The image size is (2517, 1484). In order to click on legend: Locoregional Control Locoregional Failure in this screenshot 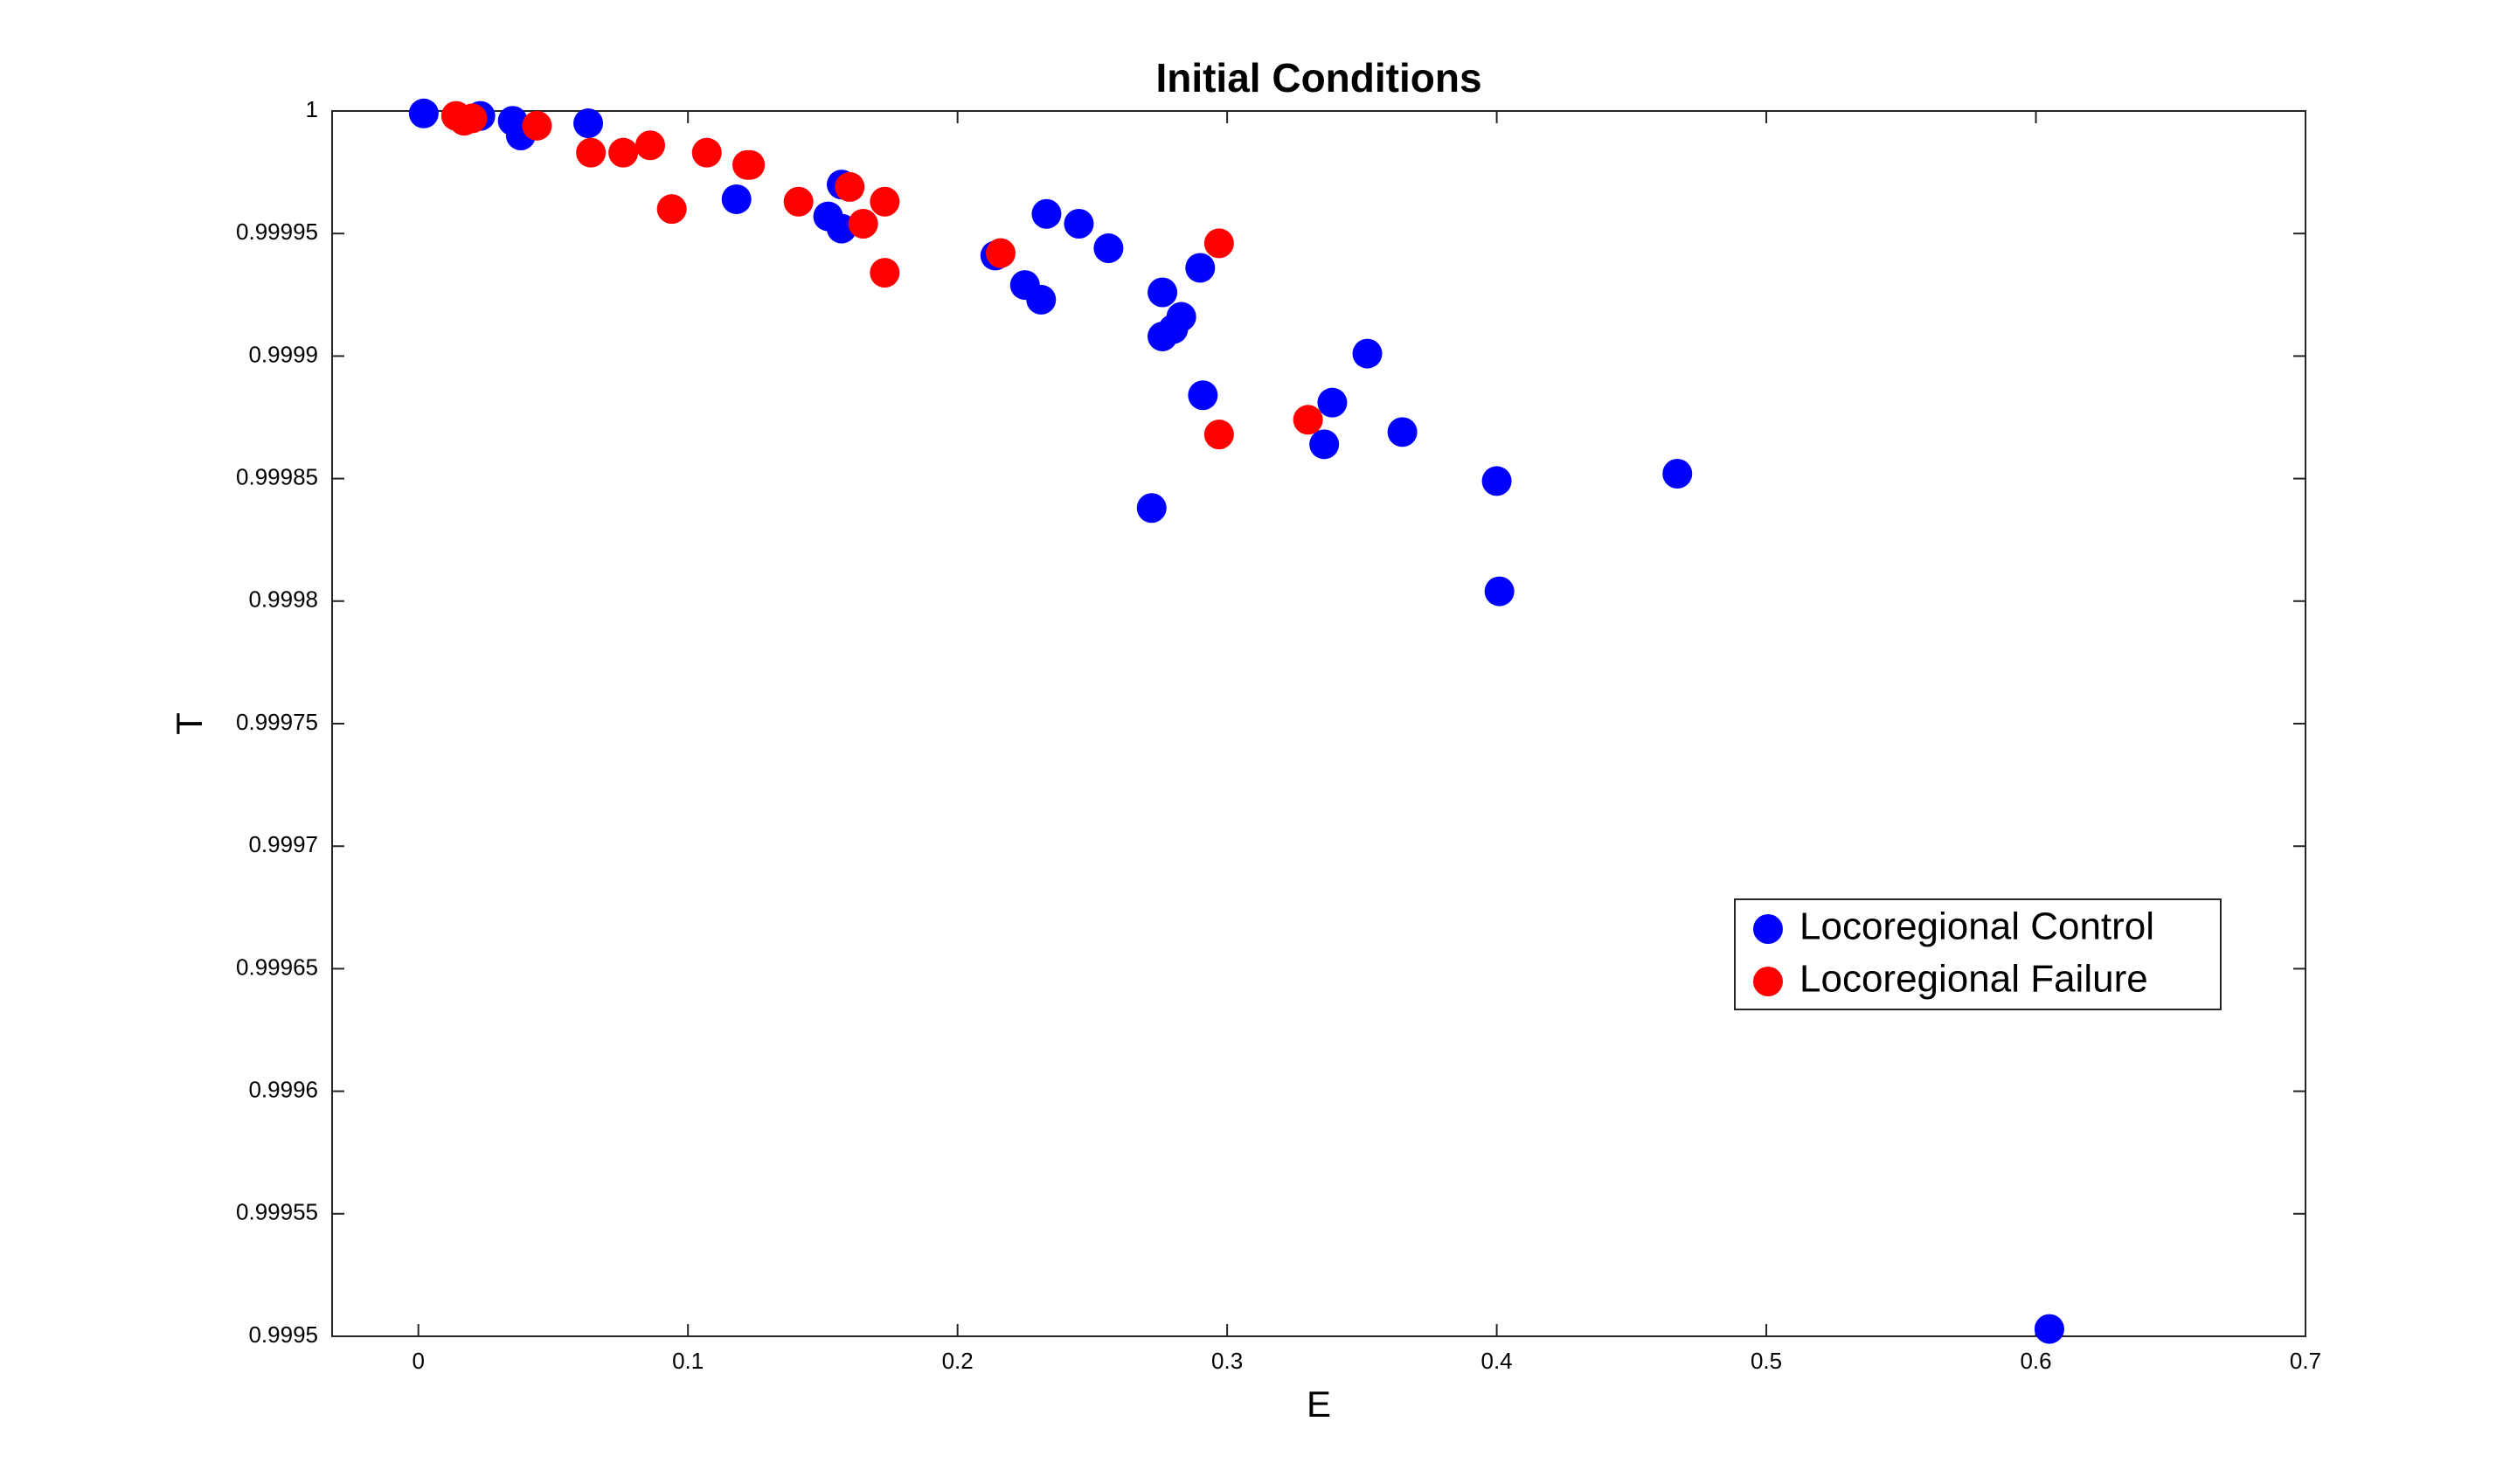, I will do `click(1978, 954)`.